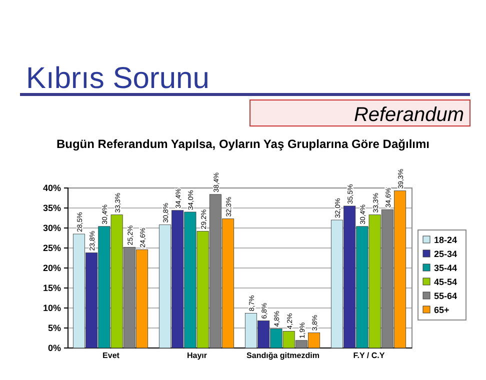 The width and height of the screenshot is (486, 380). Describe the element at coordinates (243, 144) in the screenshot. I see `chart-title: Bugün Referandum Yapılsa, Oyların Yaş Gruplarına Göre Dağılımı` at that location.